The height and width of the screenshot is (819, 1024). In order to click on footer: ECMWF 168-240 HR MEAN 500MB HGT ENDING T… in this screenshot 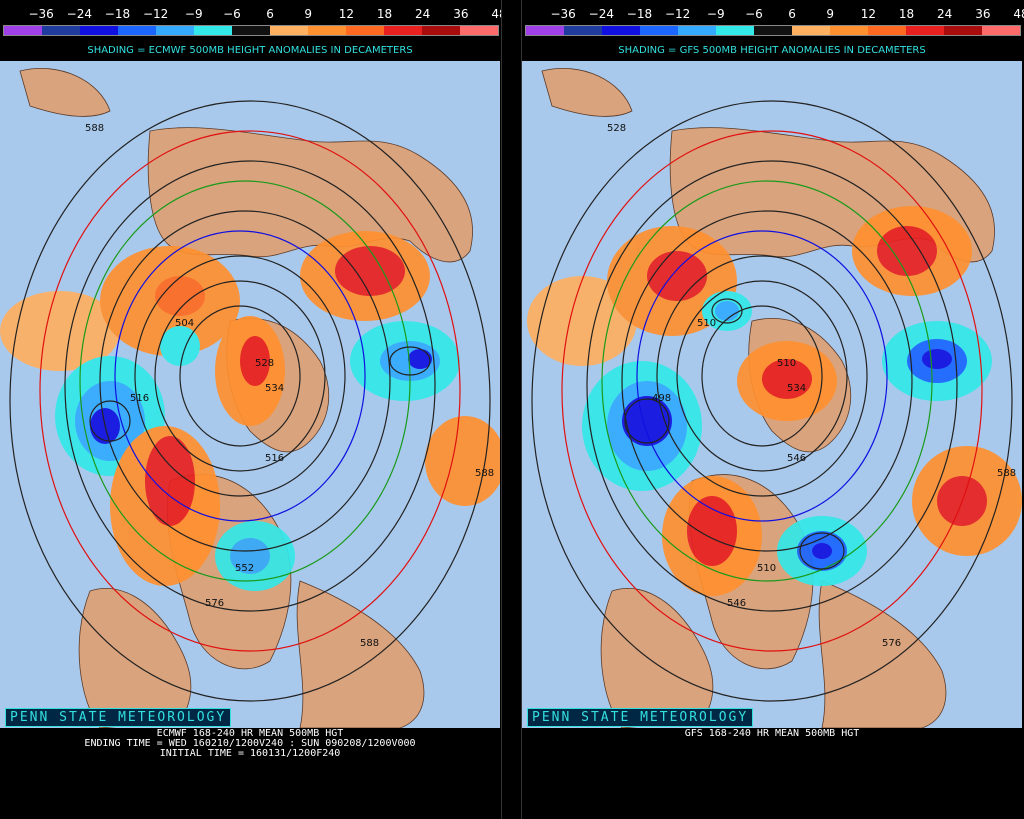, I will do `click(250, 744)`.